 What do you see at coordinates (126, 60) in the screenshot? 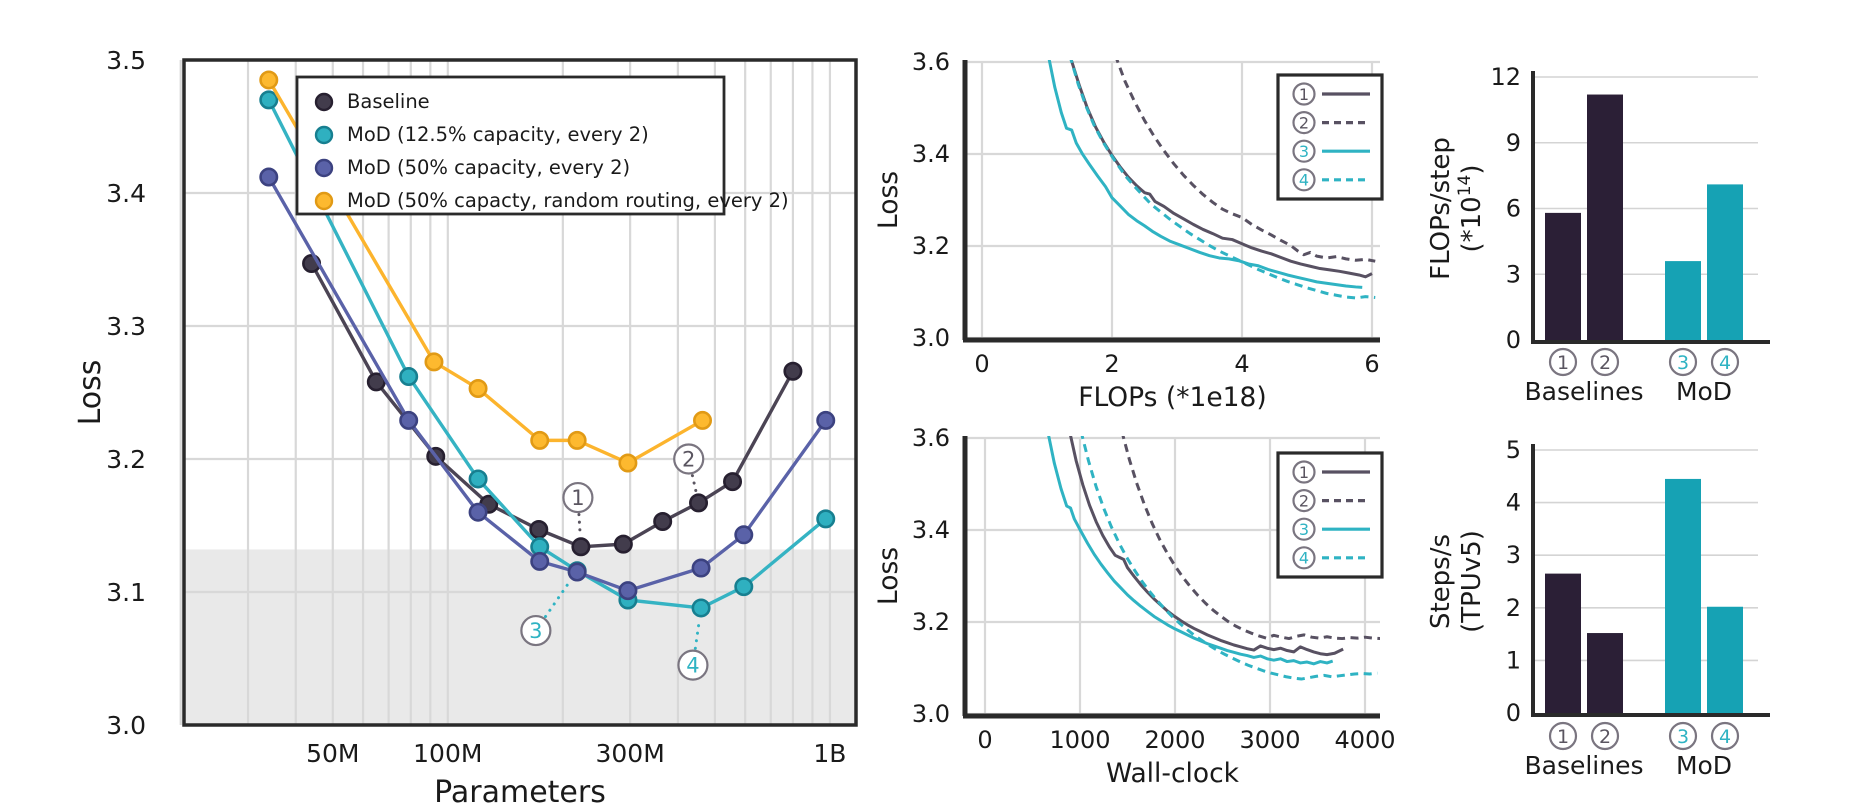
I see `y-tick-label: 3.5` at bounding box center [126, 60].